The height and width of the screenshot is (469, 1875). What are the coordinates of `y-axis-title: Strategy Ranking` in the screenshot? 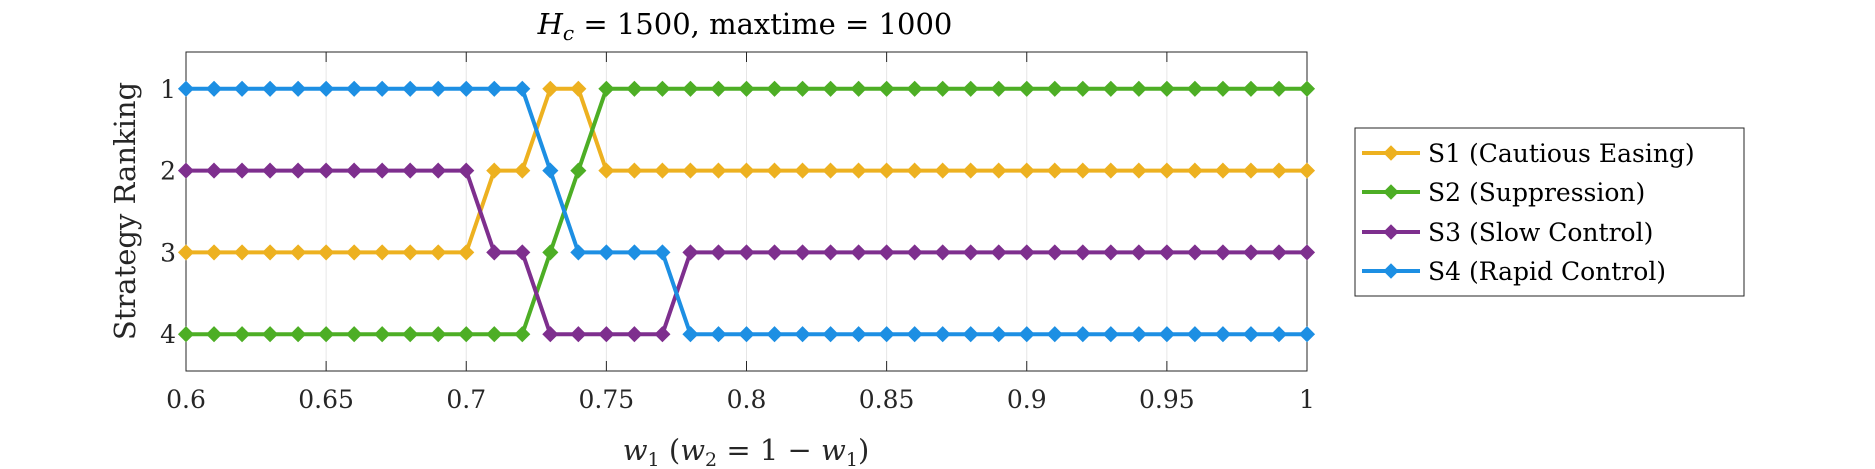 It's located at (125, 211).